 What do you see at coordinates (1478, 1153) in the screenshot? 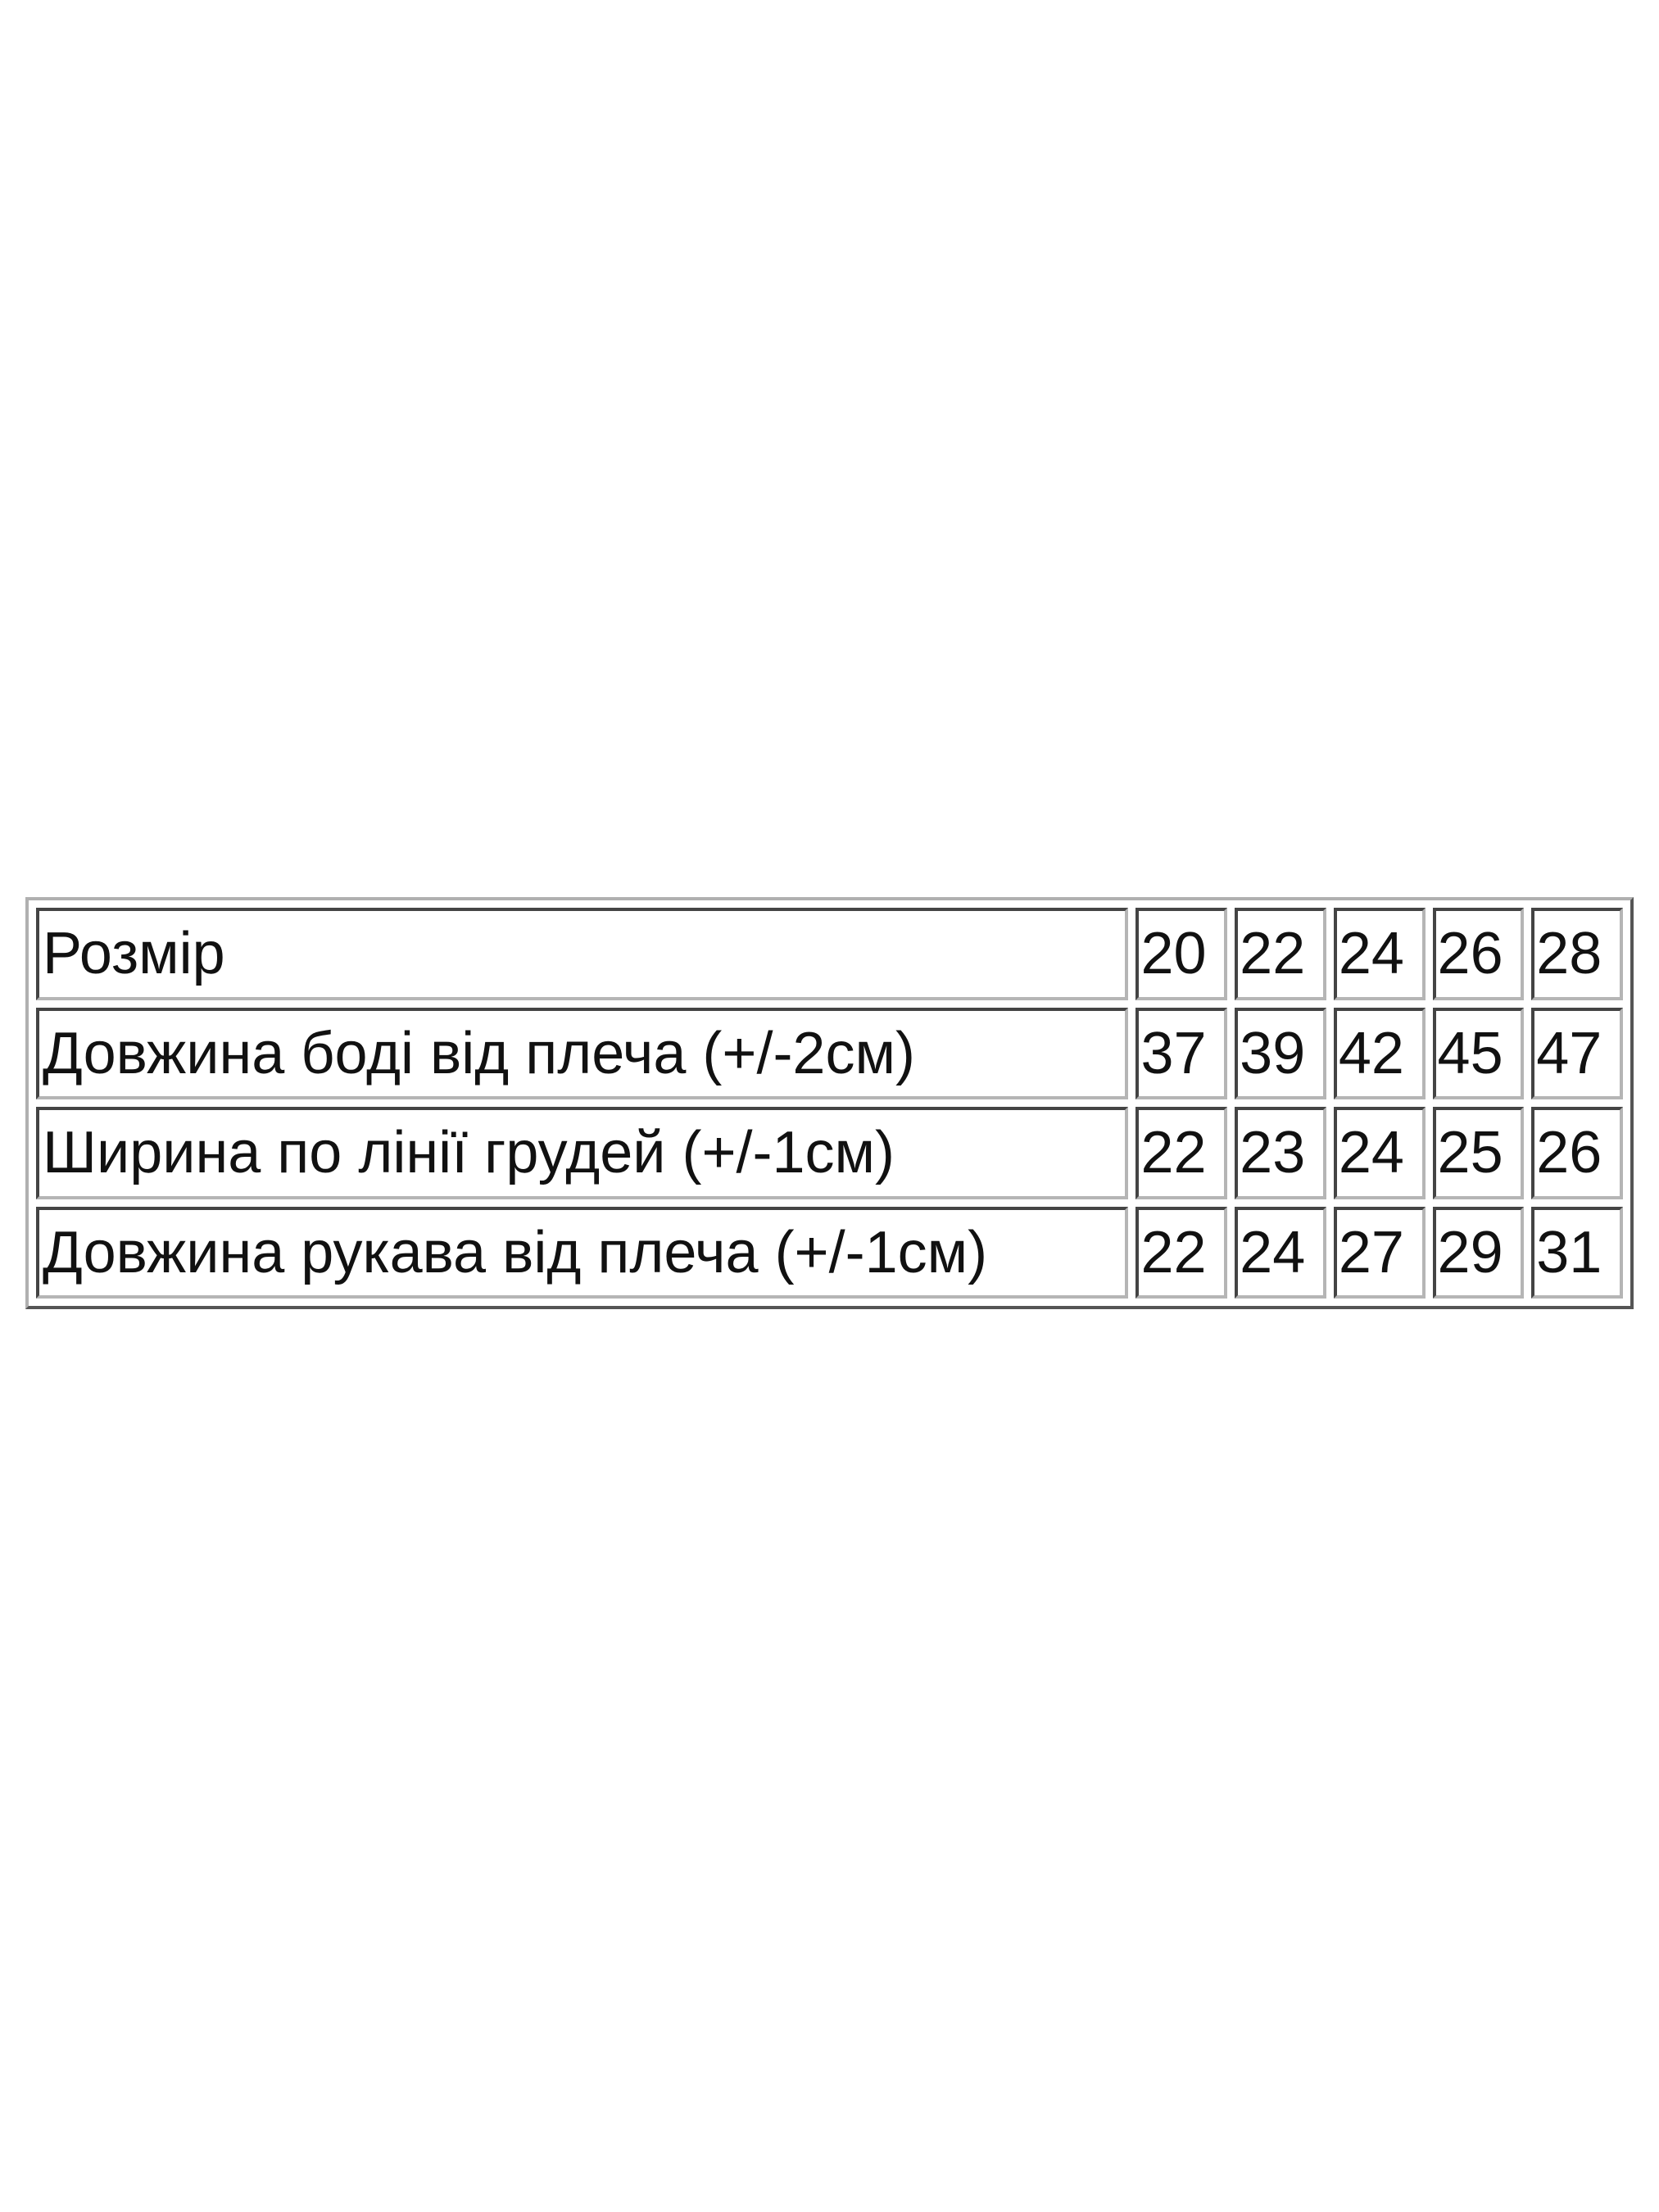
I see `measurement-value: 25` at bounding box center [1478, 1153].